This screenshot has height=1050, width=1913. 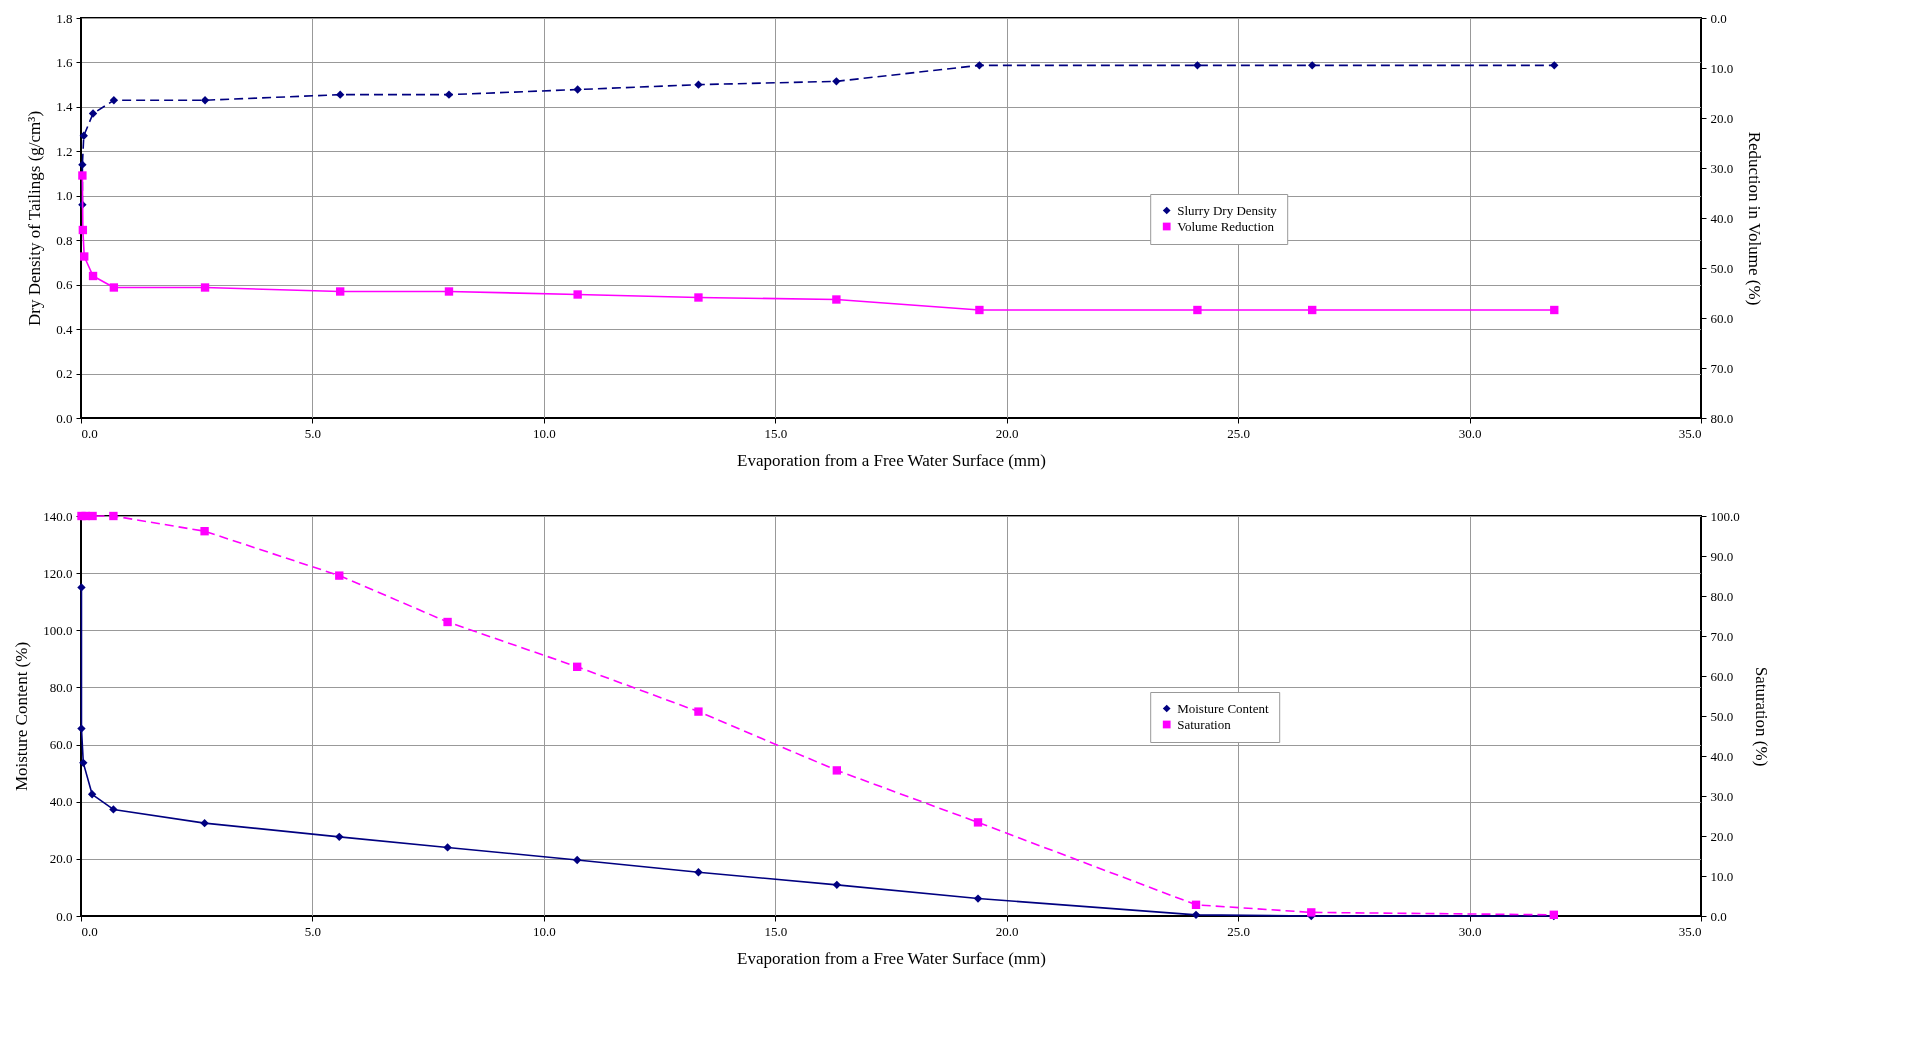 I want to click on y-tick-label: 1.2, so click(x=64, y=151).